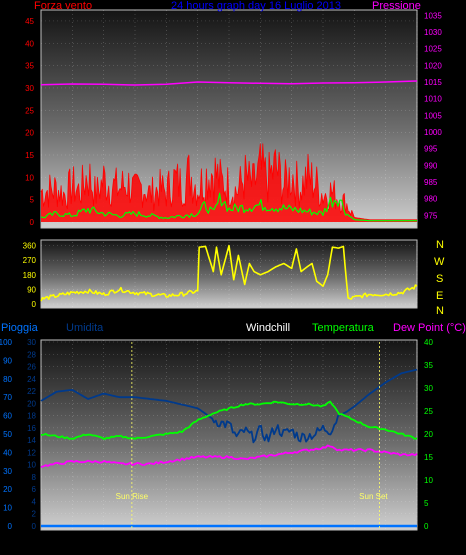 Image resolution: width=466 pixels, height=555 pixels. Describe the element at coordinates (291, 235) in the screenshot. I see `top-x-tick-label: 16` at that location.